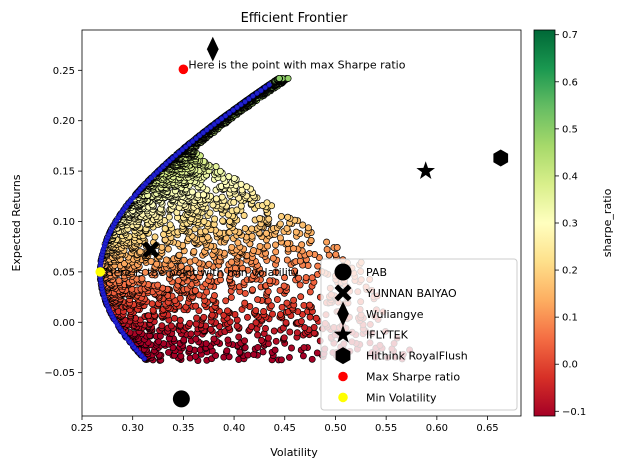 The image size is (625, 475). Describe the element at coordinates (151, 250) in the screenshot. I see `stock-marker-yunnan-baiyao` at that location.